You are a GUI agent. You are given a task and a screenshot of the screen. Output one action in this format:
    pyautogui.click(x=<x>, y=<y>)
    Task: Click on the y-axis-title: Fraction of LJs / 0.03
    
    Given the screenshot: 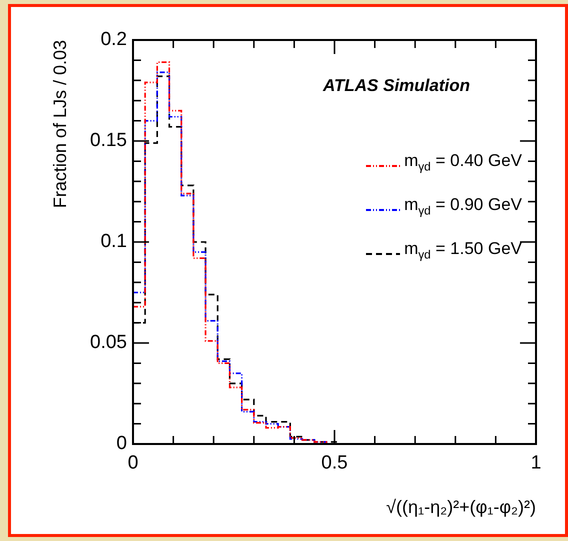 What is the action you would take?
    pyautogui.click(x=60, y=124)
    